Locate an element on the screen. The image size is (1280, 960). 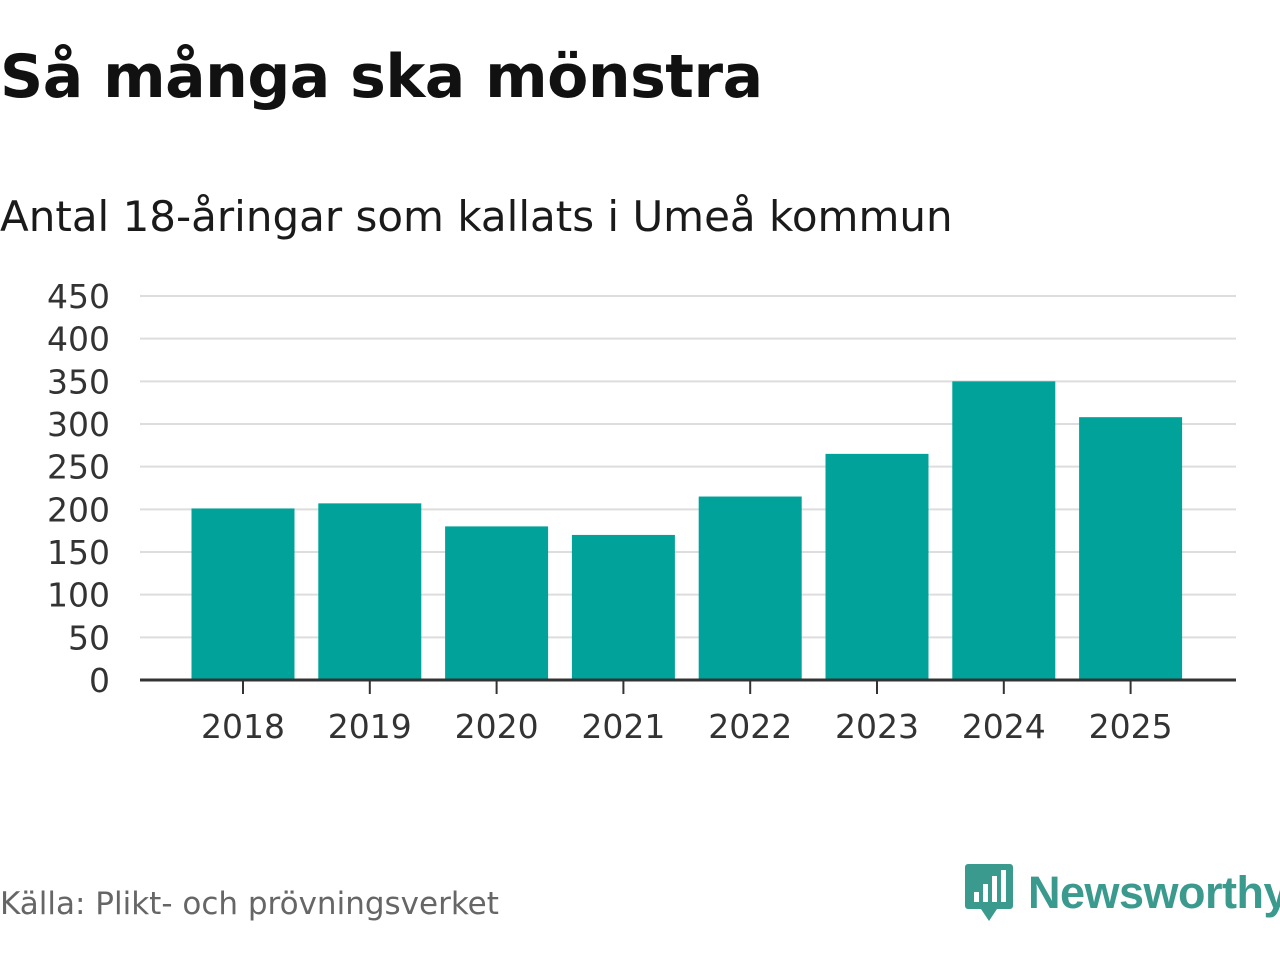
newsworthy-logo-icon is located at coordinates (989, 892).